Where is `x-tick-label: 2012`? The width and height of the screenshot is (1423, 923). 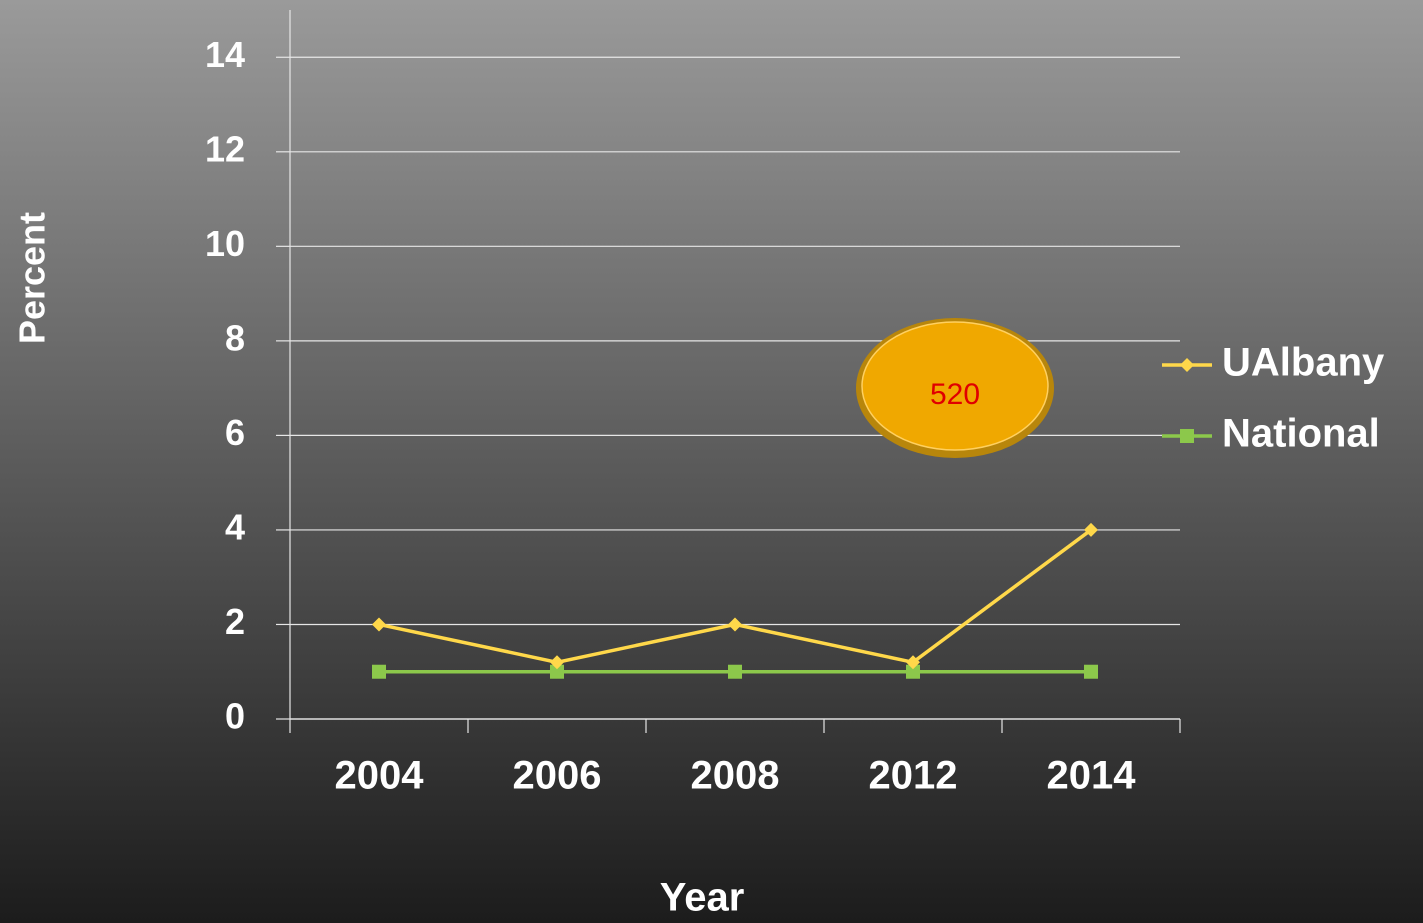 x-tick-label: 2012 is located at coordinates (913, 776).